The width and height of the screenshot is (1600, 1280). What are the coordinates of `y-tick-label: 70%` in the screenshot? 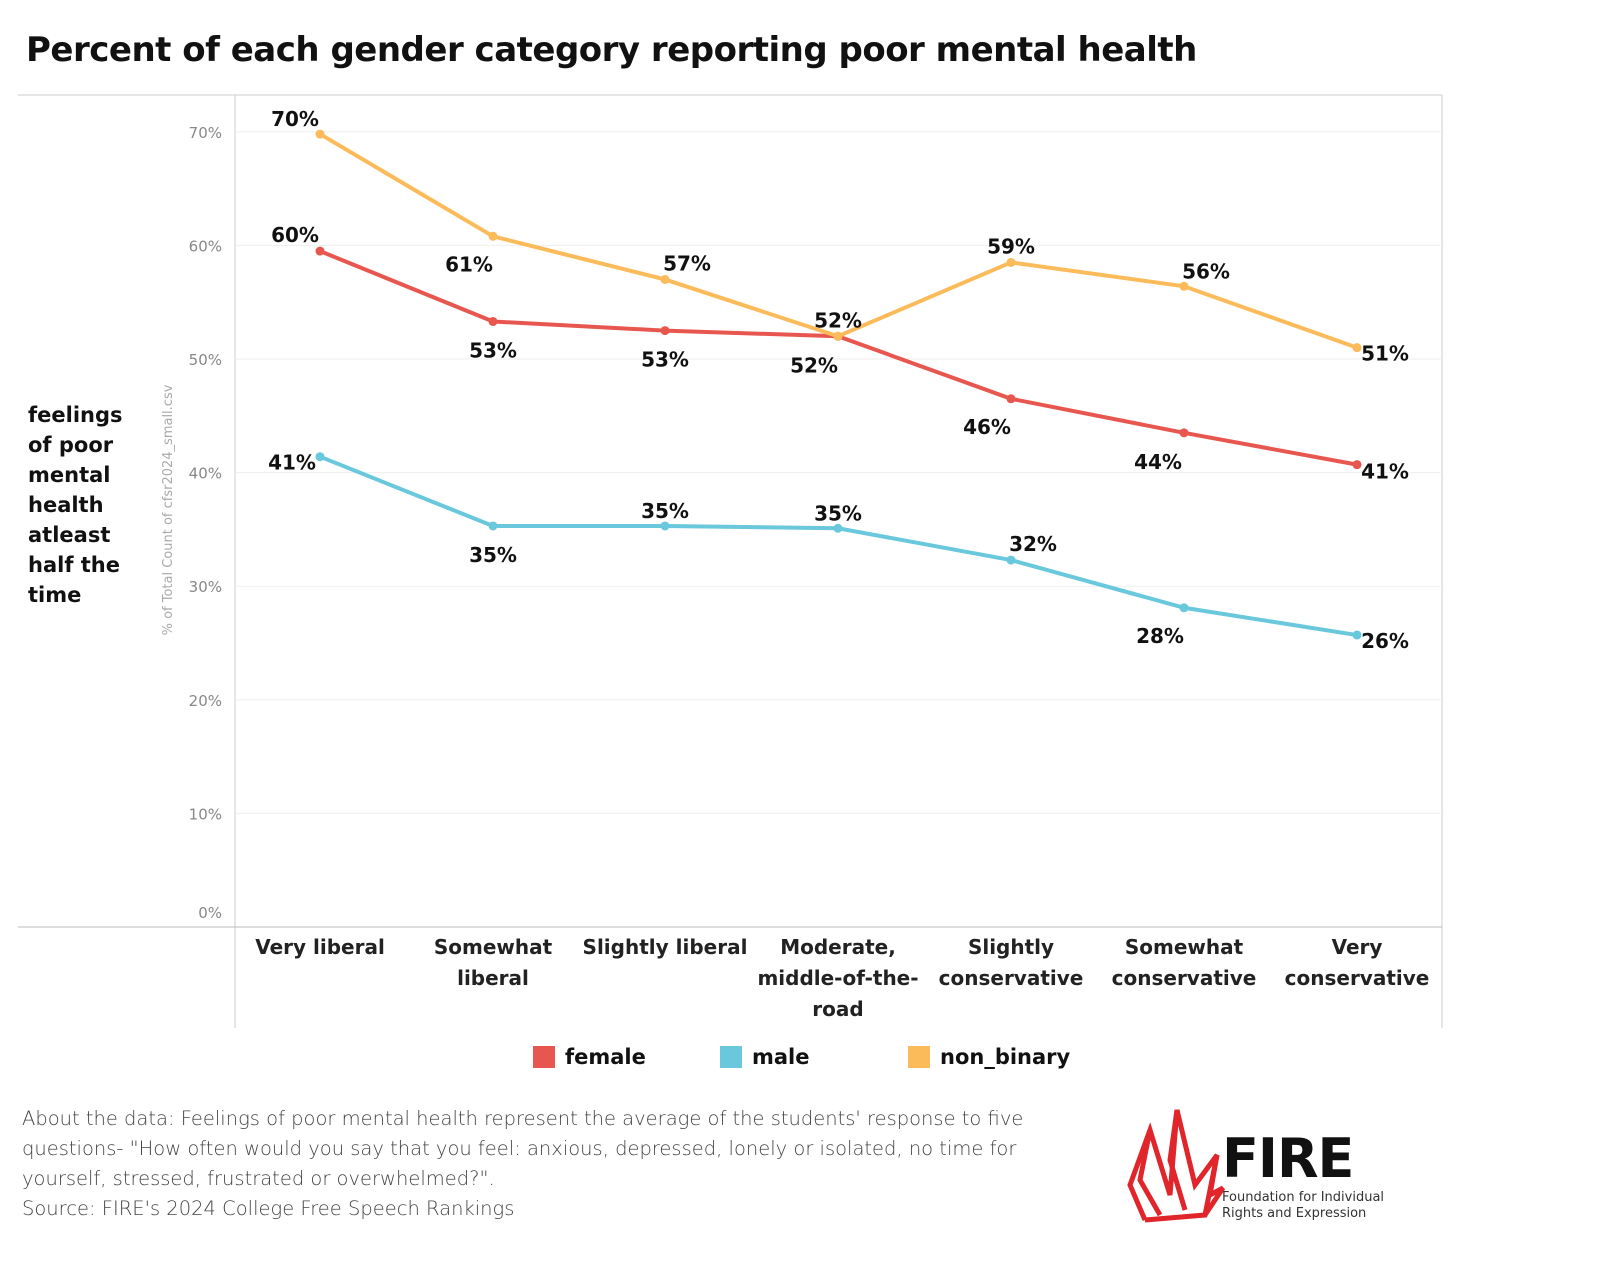 It's located at (205, 133).